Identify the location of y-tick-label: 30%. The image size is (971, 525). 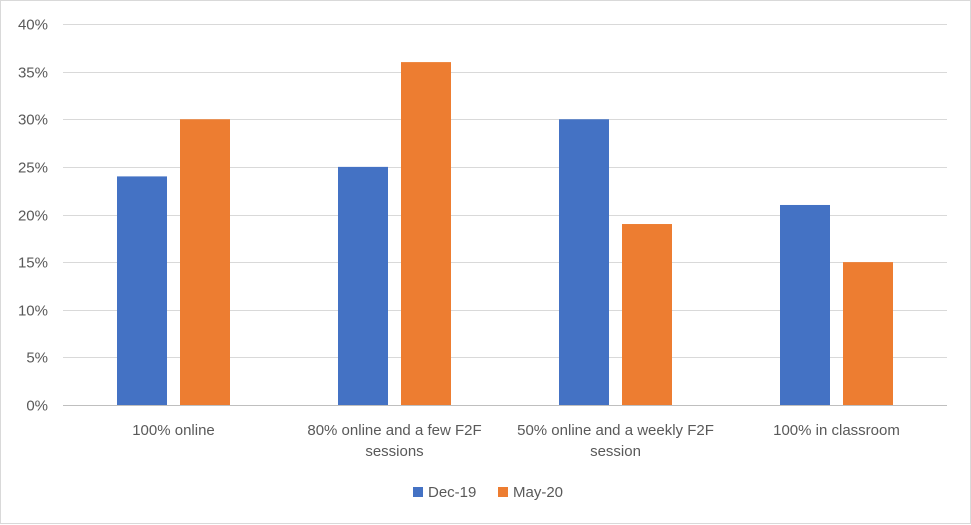
(33, 120).